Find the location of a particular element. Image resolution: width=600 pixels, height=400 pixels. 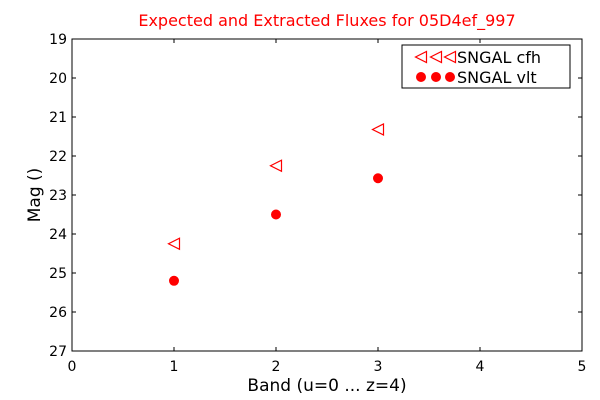

y-tick-label: 23 is located at coordinates (58, 196).